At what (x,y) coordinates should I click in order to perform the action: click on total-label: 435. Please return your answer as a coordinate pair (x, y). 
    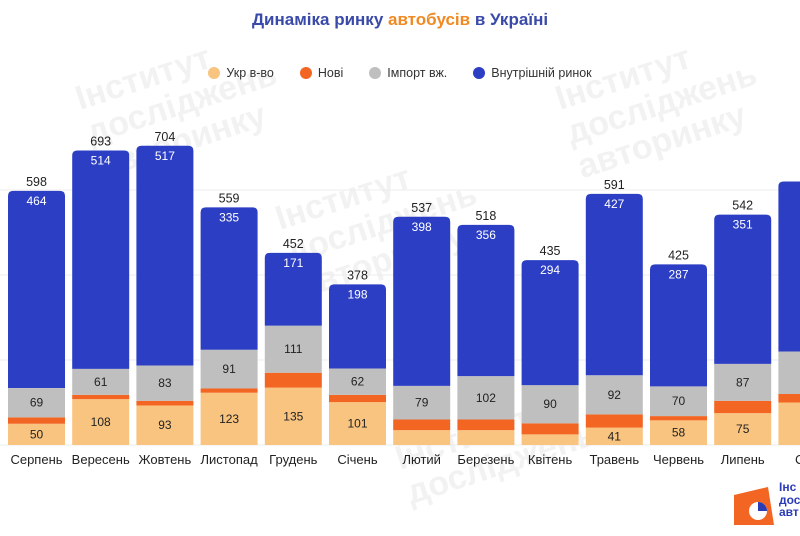
    Looking at the image, I should click on (550, 251).